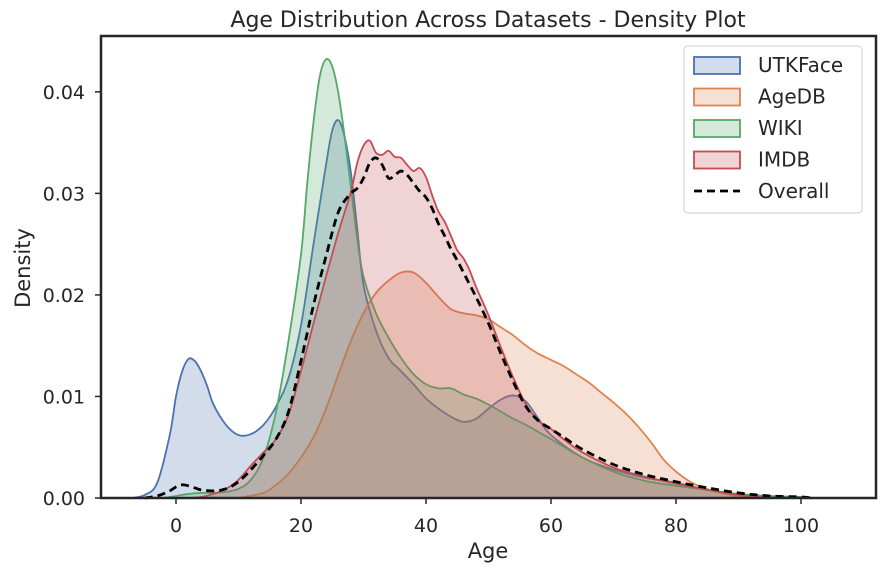 The width and height of the screenshot is (885, 574). What do you see at coordinates (301, 526) in the screenshot?
I see `x-tick-label: 20` at bounding box center [301, 526].